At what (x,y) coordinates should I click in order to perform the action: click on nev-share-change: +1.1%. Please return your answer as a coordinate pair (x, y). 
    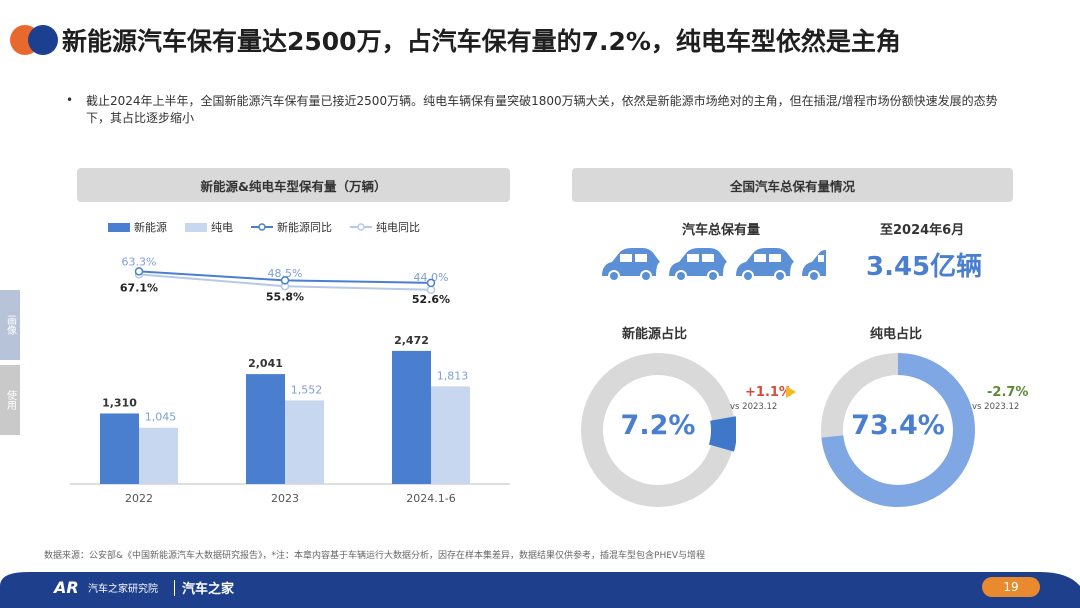
    Looking at the image, I should click on (768, 392).